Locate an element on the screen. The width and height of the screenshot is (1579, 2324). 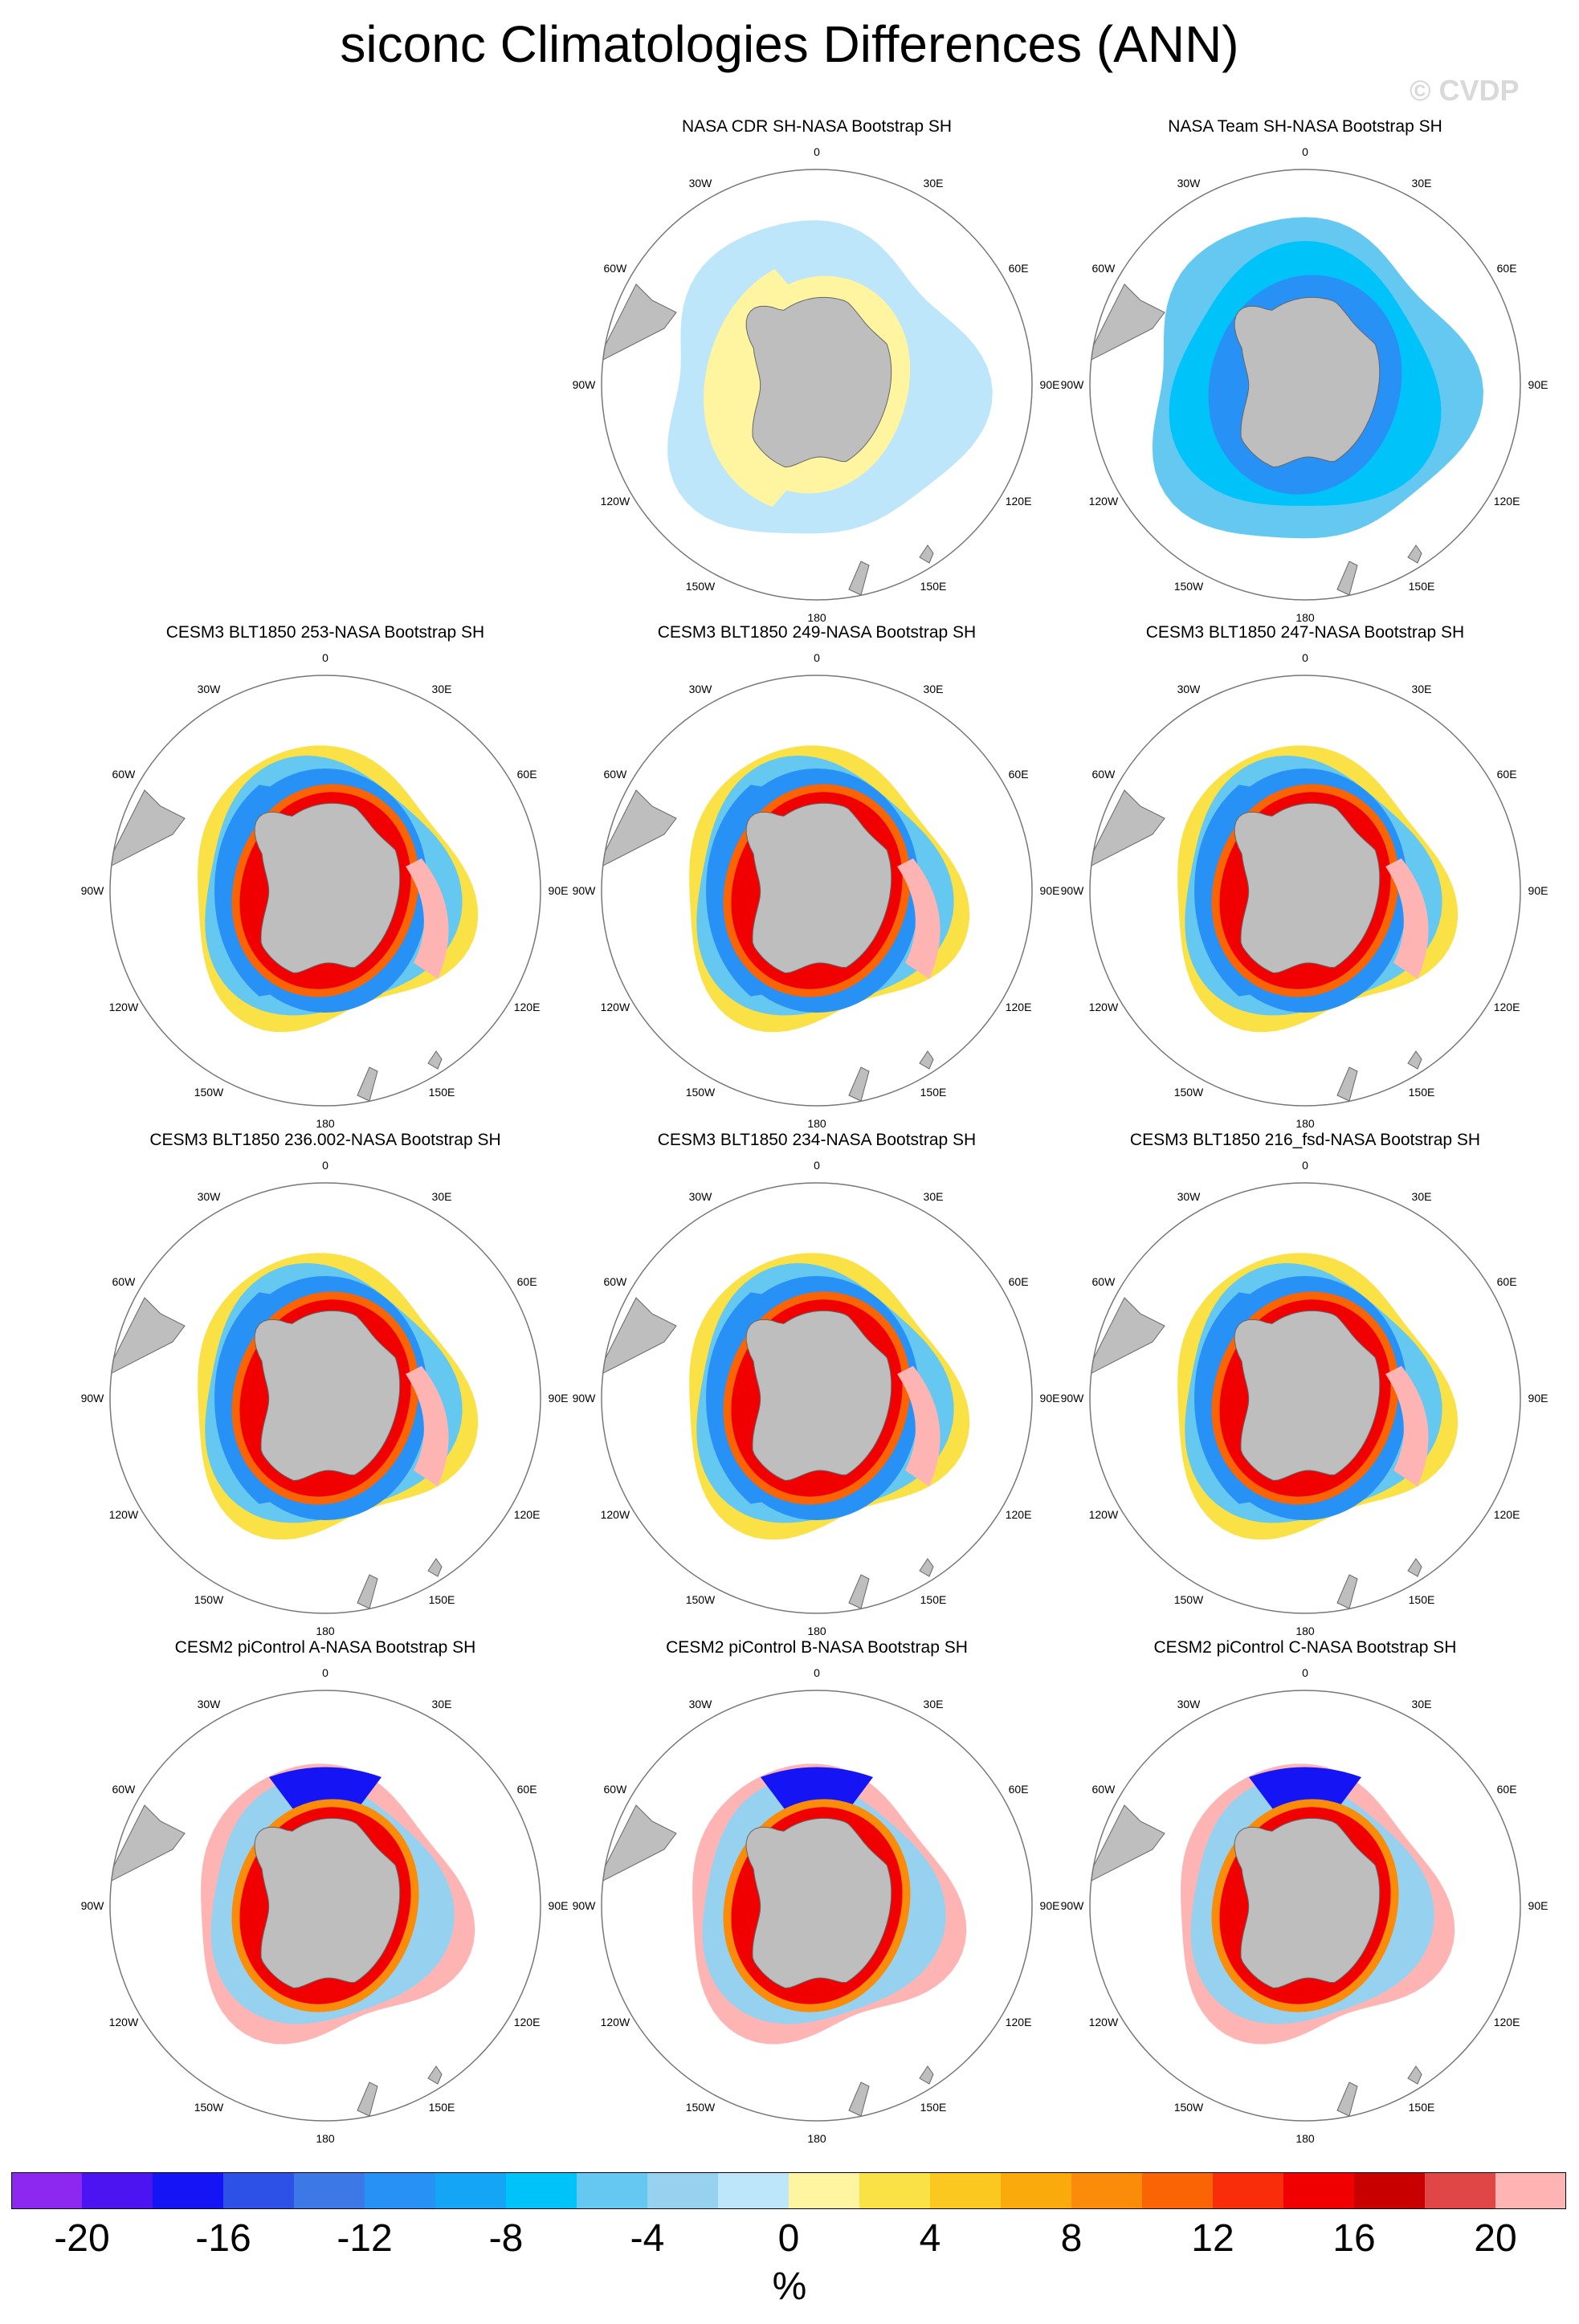
colorbar is located at coordinates (789, 2191).